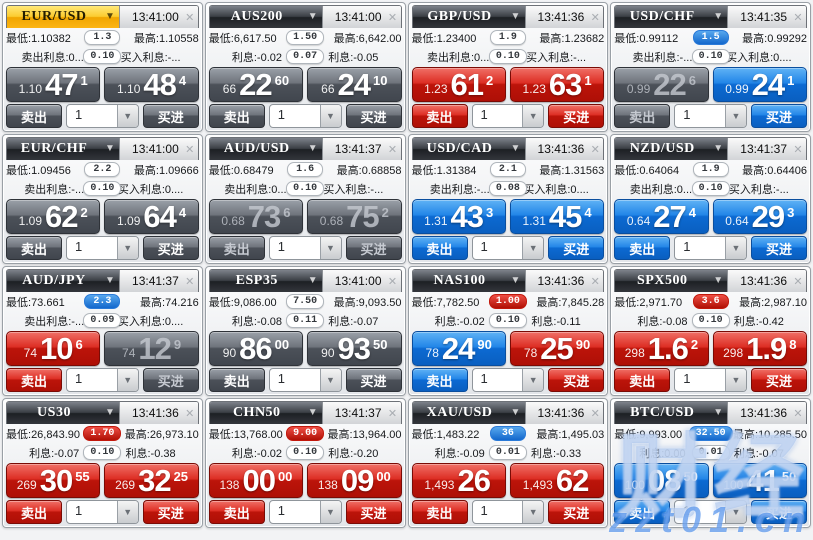 The width and height of the screenshot is (813, 540). Describe the element at coordinates (661, 480) in the screenshot. I see `bid-panel: 100 08 50` at that location.